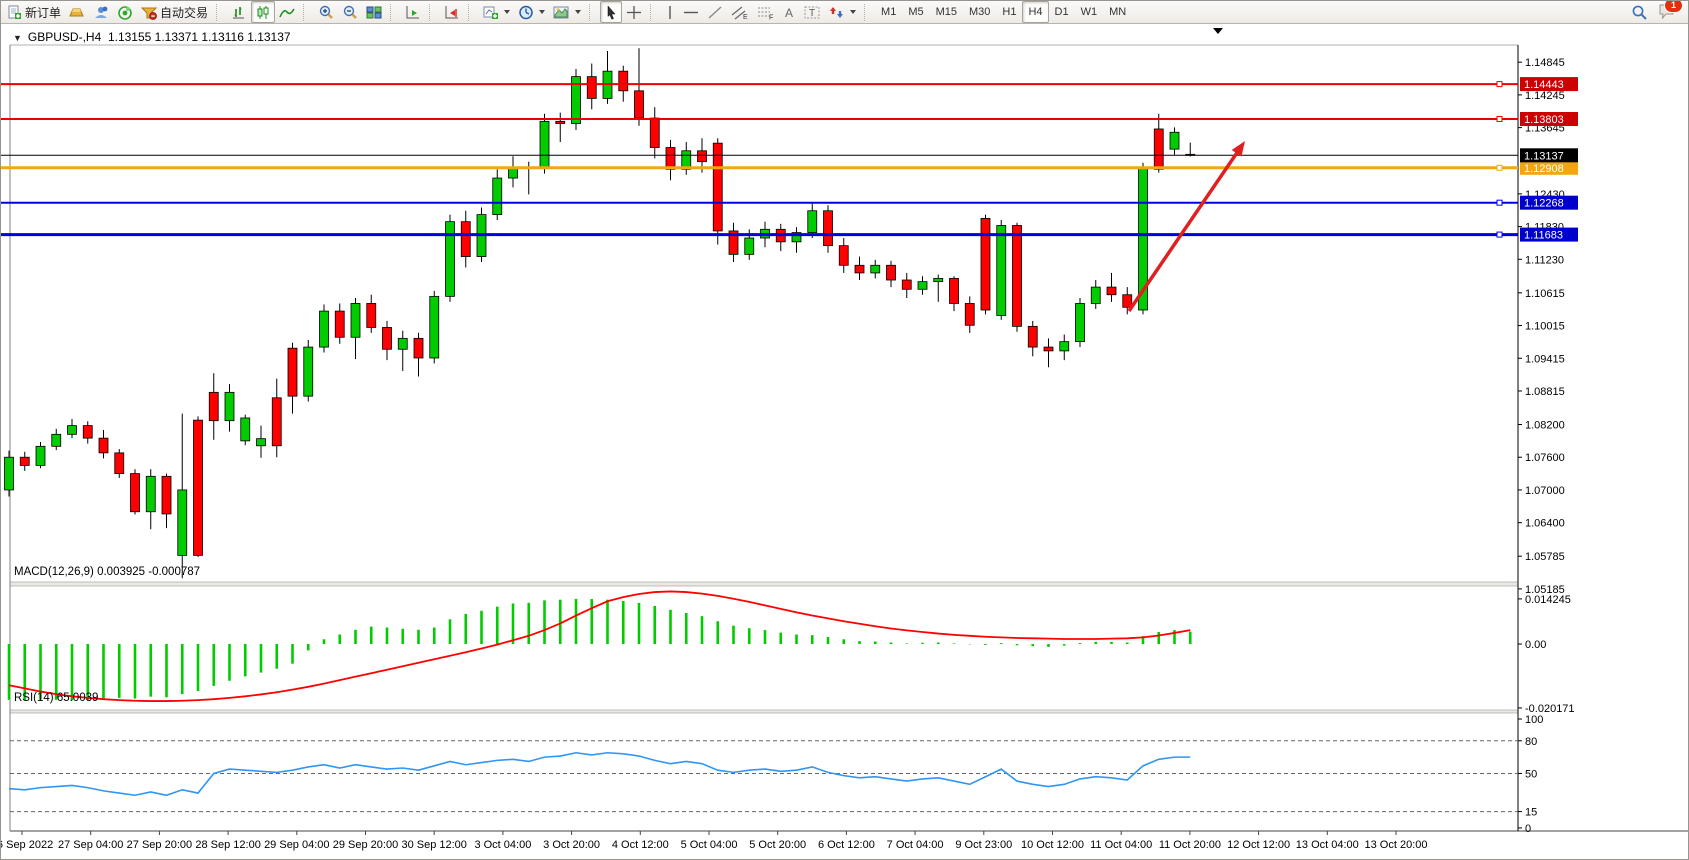 The width and height of the screenshot is (1689, 860). Describe the element at coordinates (634, 12) in the screenshot. I see `crosshair-button` at that location.